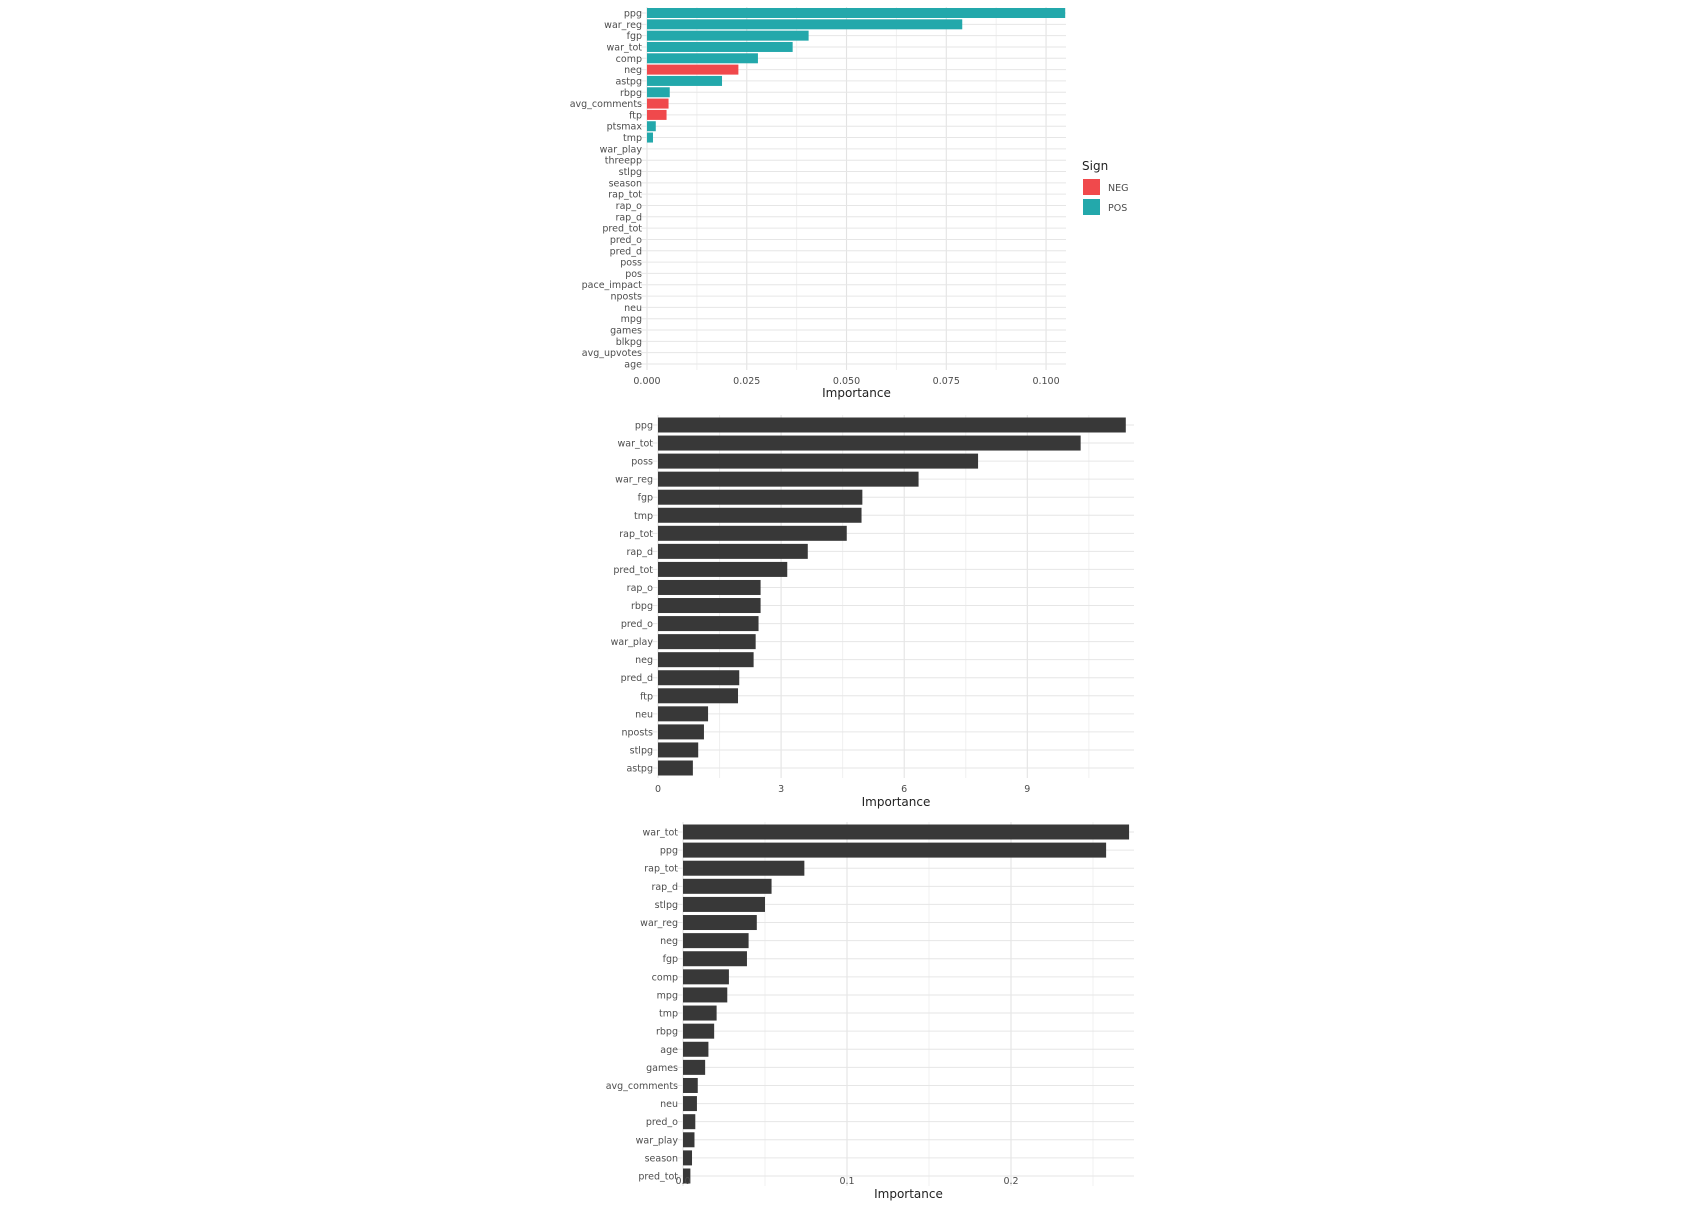  Describe the element at coordinates (667, 995) in the screenshot. I see `y-tick-label: mpg` at that location.